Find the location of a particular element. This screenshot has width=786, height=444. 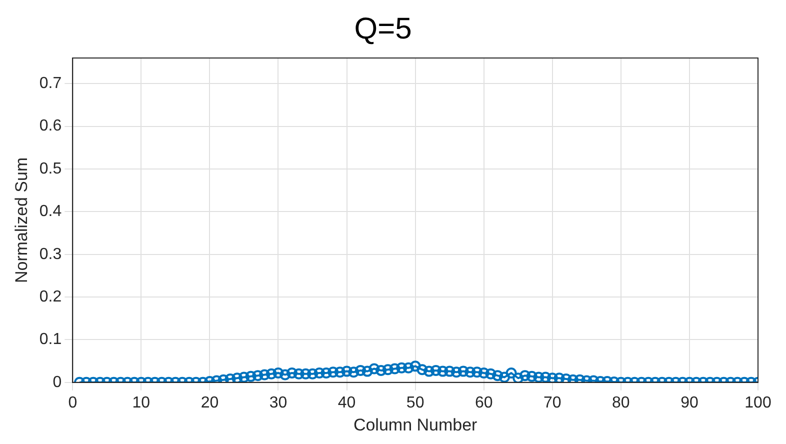

x-tick-label: 60 is located at coordinates (483, 403).